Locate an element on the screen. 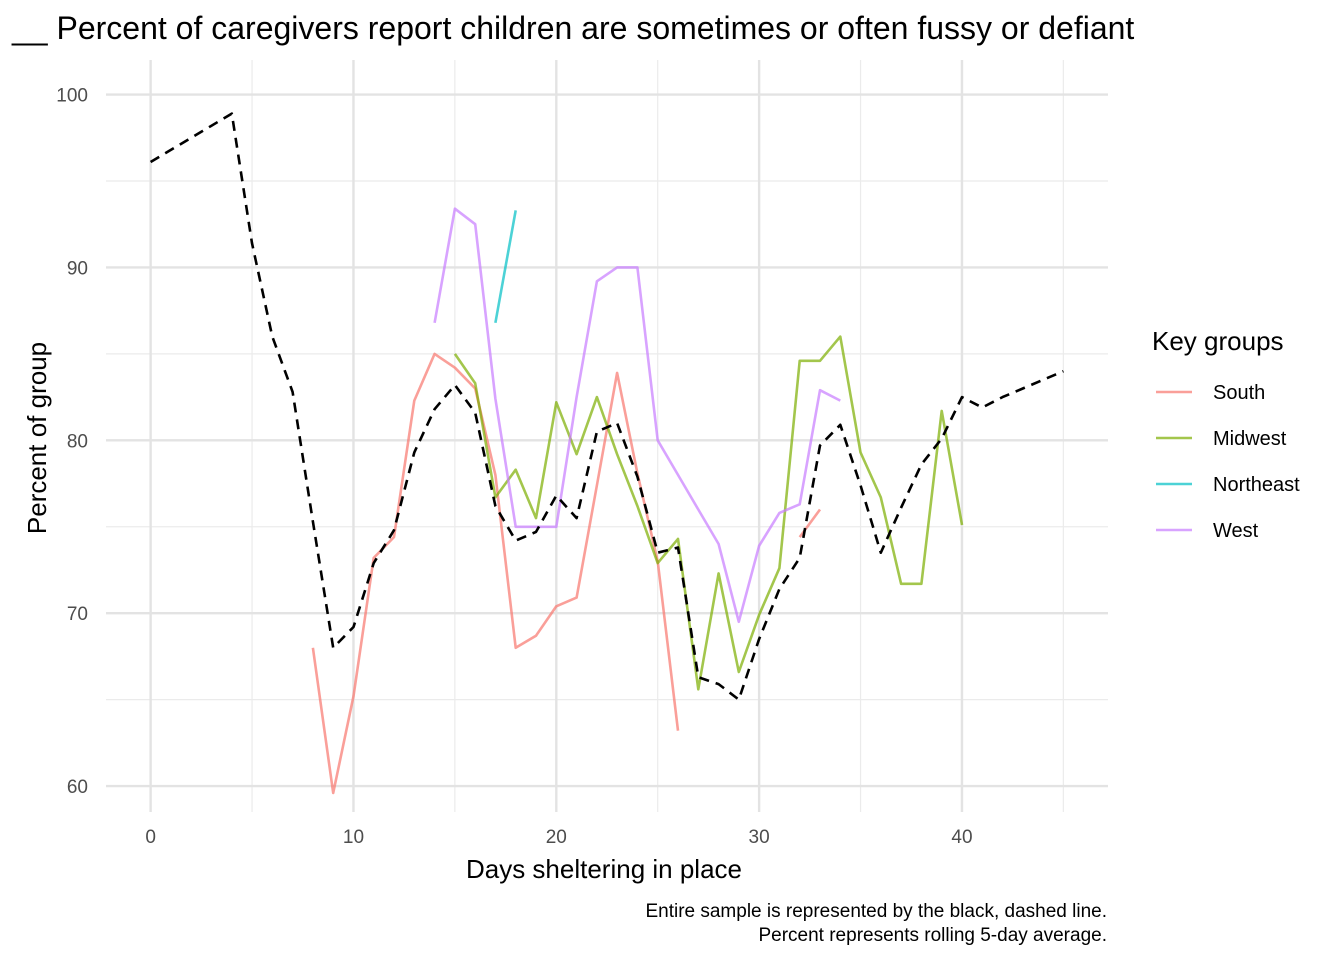  x-tick-label: 40 is located at coordinates (961, 837).